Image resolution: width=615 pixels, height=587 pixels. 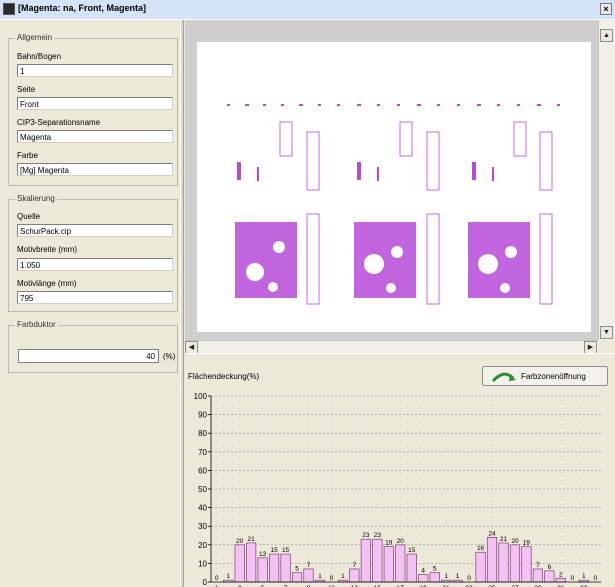 I want to click on field-separationsname: Magenta, so click(x=95, y=136).